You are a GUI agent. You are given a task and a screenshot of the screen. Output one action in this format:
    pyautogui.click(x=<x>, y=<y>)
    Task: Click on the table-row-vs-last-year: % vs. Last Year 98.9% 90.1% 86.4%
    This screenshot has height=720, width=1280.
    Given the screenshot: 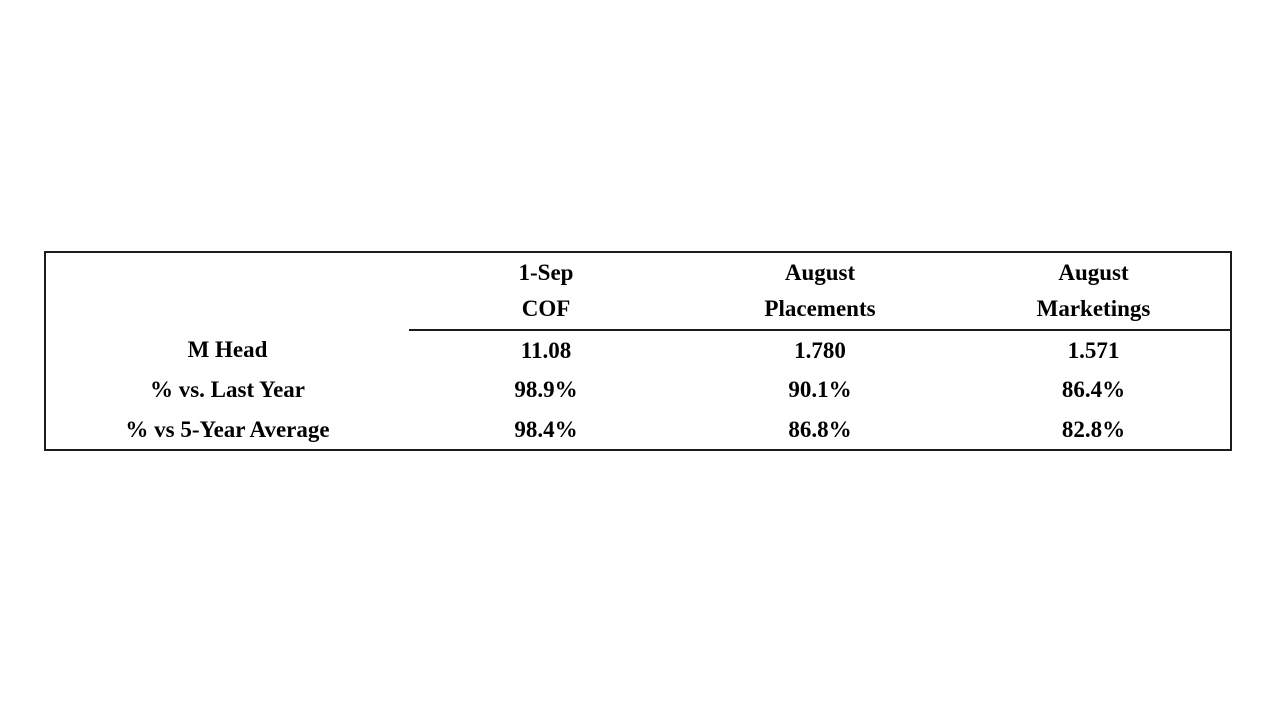 What is the action you would take?
    pyautogui.click(x=638, y=390)
    